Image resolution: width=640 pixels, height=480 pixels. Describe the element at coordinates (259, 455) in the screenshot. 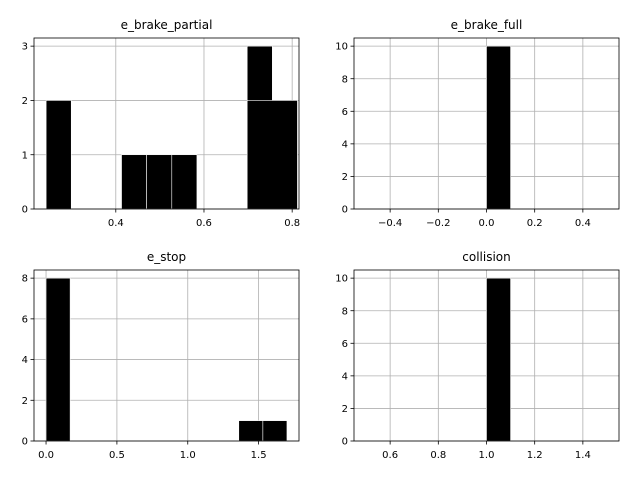

I see `x-tick-label: 1.5` at that location.